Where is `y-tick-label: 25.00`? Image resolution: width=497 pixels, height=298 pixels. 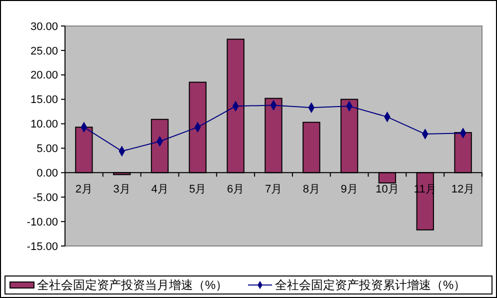 y-tick-label: 25.00 is located at coordinates (44, 51).